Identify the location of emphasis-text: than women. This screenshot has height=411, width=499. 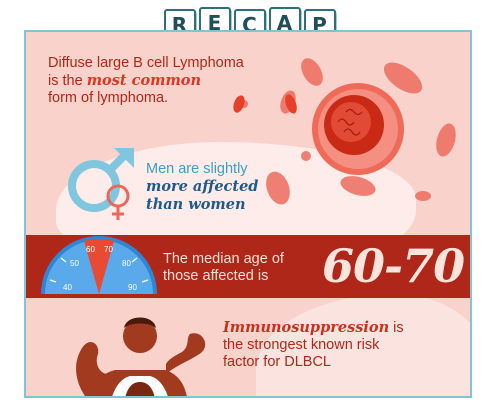
(196, 204).